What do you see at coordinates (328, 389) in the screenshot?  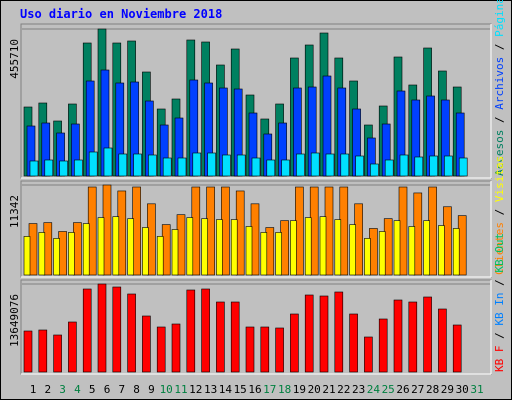 I see `x-tick-label: 21` at bounding box center [328, 389].